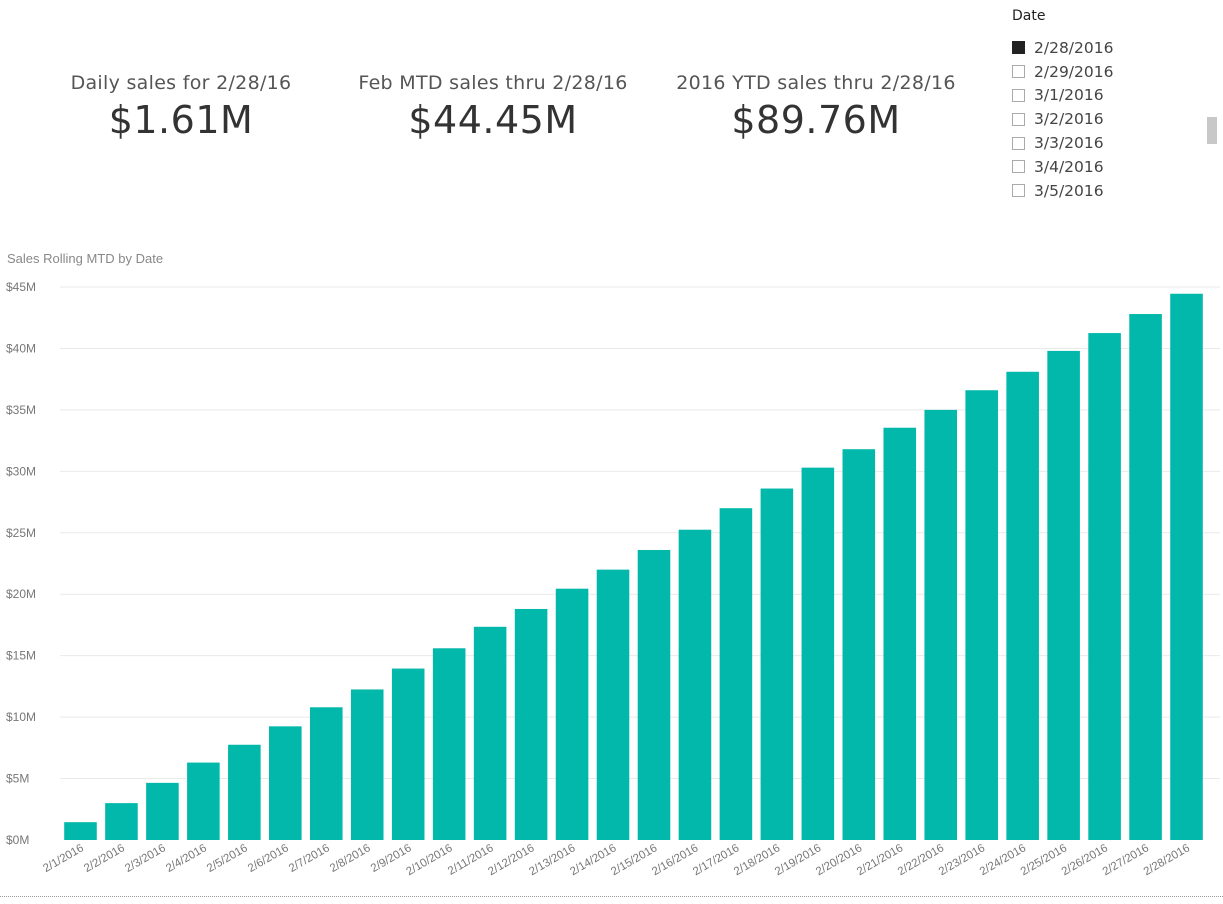  Describe the element at coordinates (1069, 143) in the screenshot. I see `slicer-item-label: 3/3/2016` at that location.